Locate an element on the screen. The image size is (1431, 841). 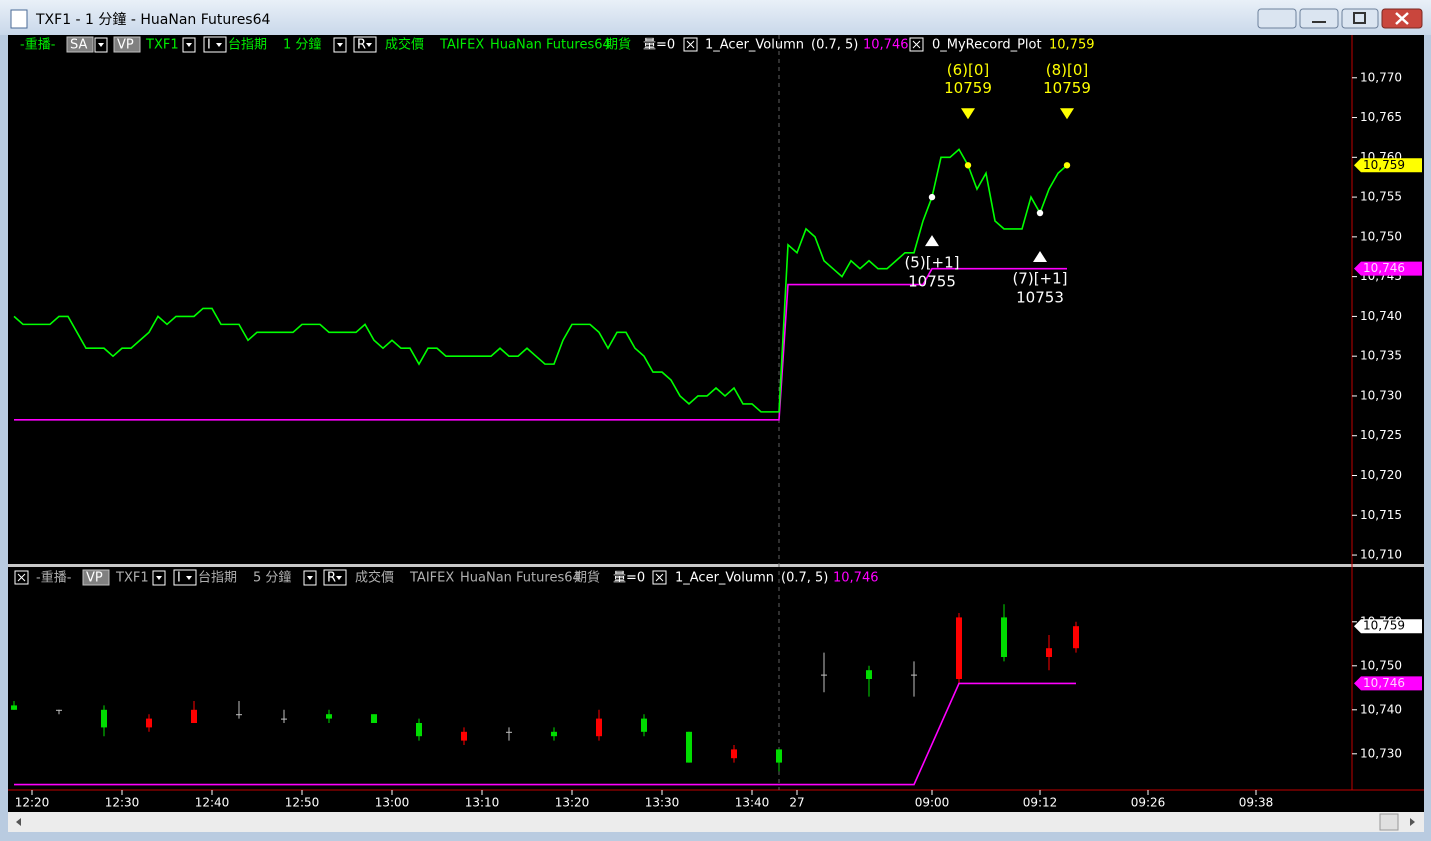
price-tag-label: 10,759 is located at coordinates (1384, 165).